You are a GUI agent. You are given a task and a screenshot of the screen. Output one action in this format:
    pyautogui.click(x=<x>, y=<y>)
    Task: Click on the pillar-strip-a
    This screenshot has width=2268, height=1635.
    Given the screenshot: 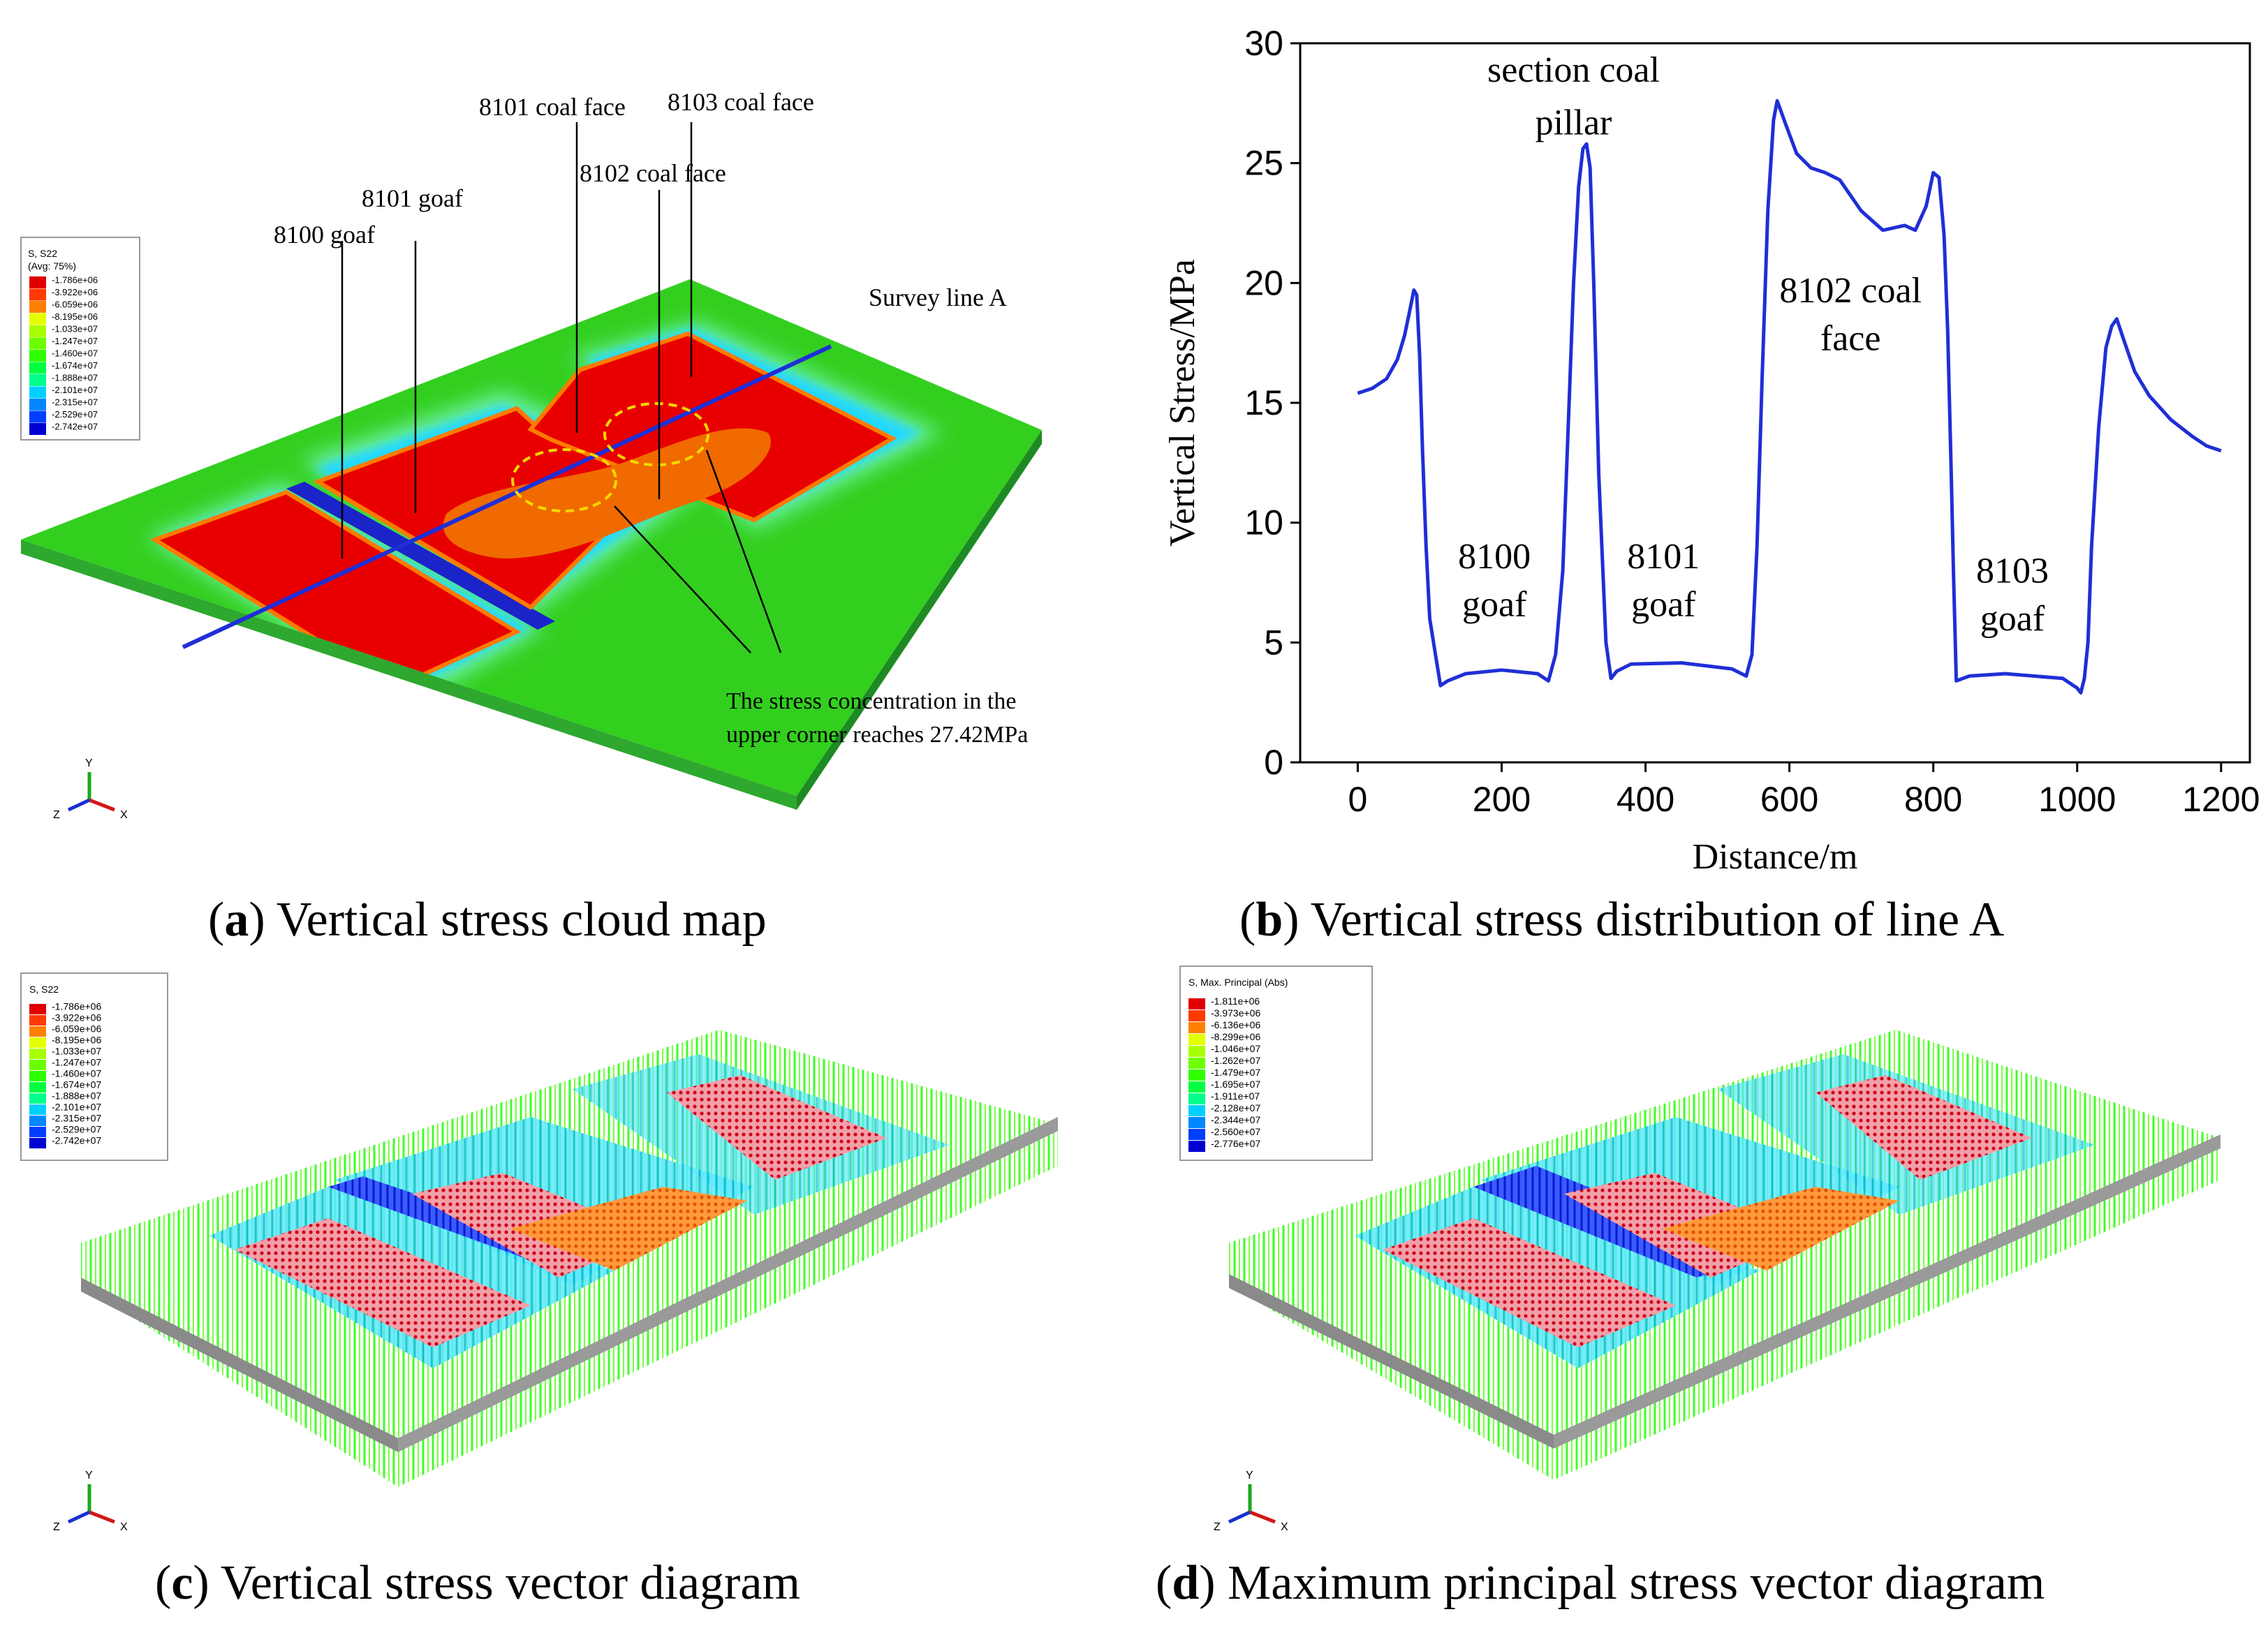 What is the action you would take?
    pyautogui.click(x=420, y=556)
    